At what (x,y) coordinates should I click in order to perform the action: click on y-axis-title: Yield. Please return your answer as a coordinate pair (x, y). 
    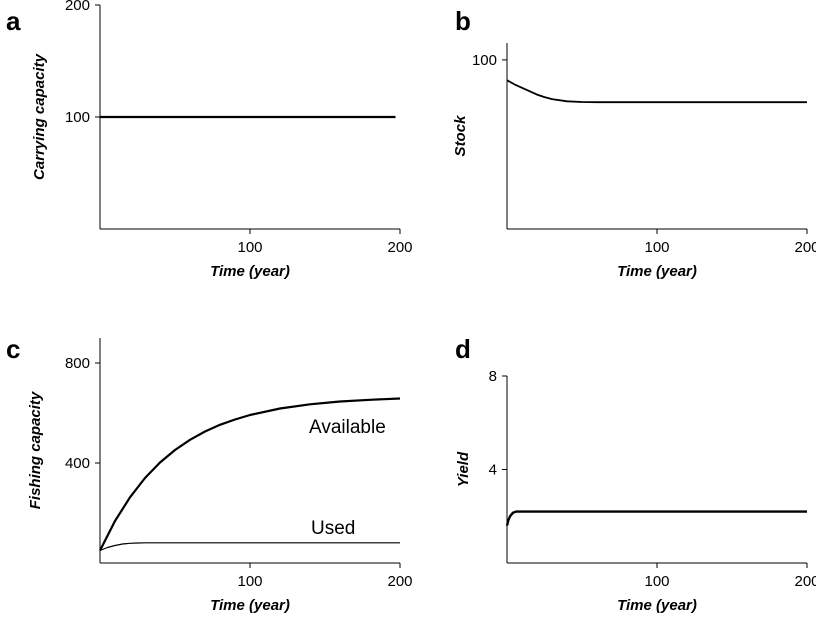
    Looking at the image, I should click on (463, 469).